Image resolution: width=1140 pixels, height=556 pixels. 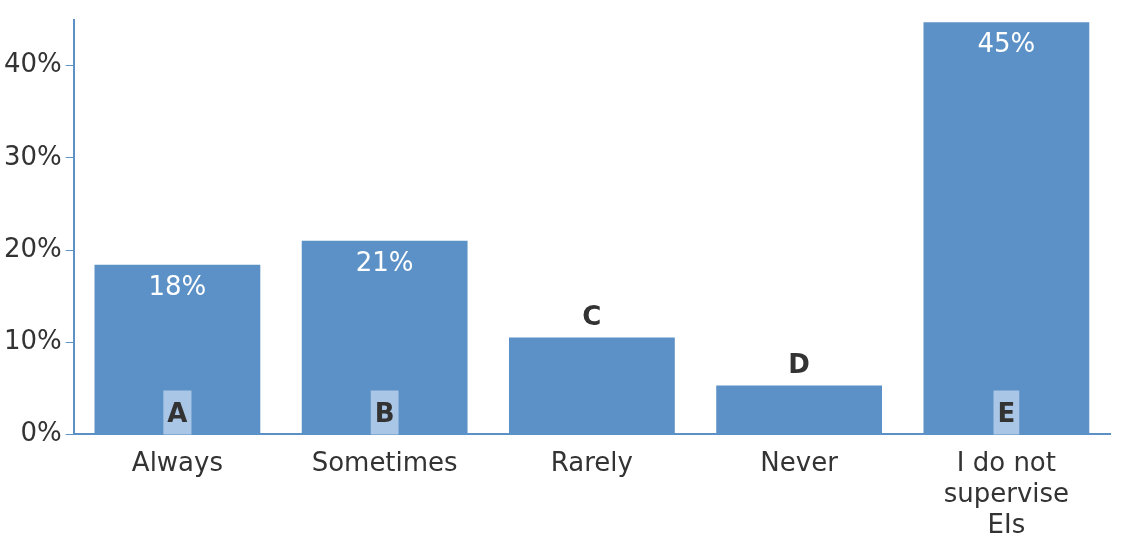 What do you see at coordinates (592, 316) in the screenshot?
I see `annotation: C` at bounding box center [592, 316].